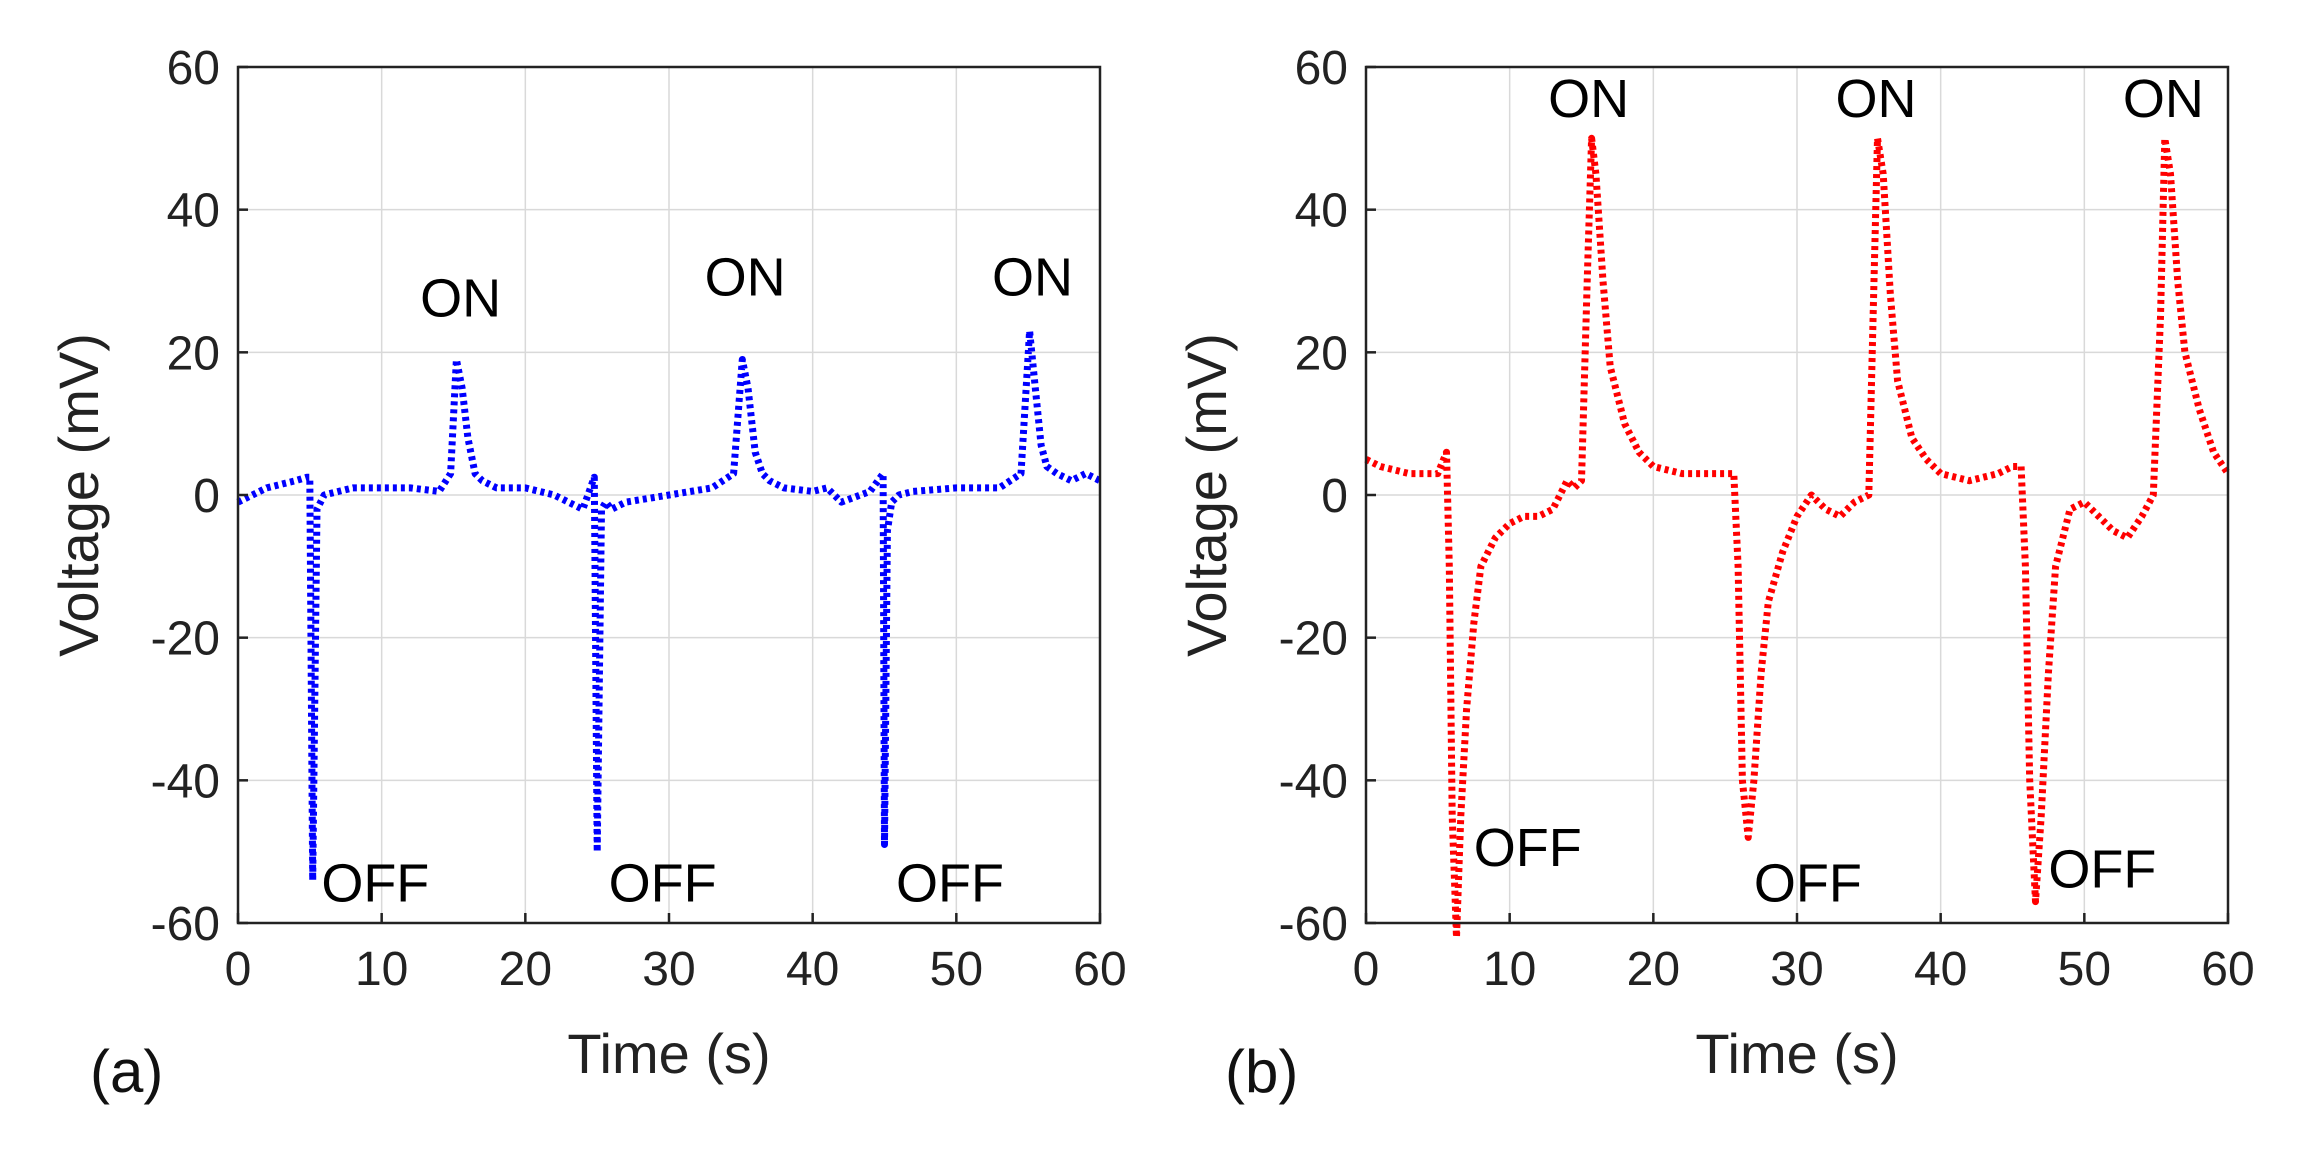 The width and height of the screenshot is (2299, 1164). What do you see at coordinates (1261, 1071) in the screenshot?
I see `panel-label: (b)` at bounding box center [1261, 1071].